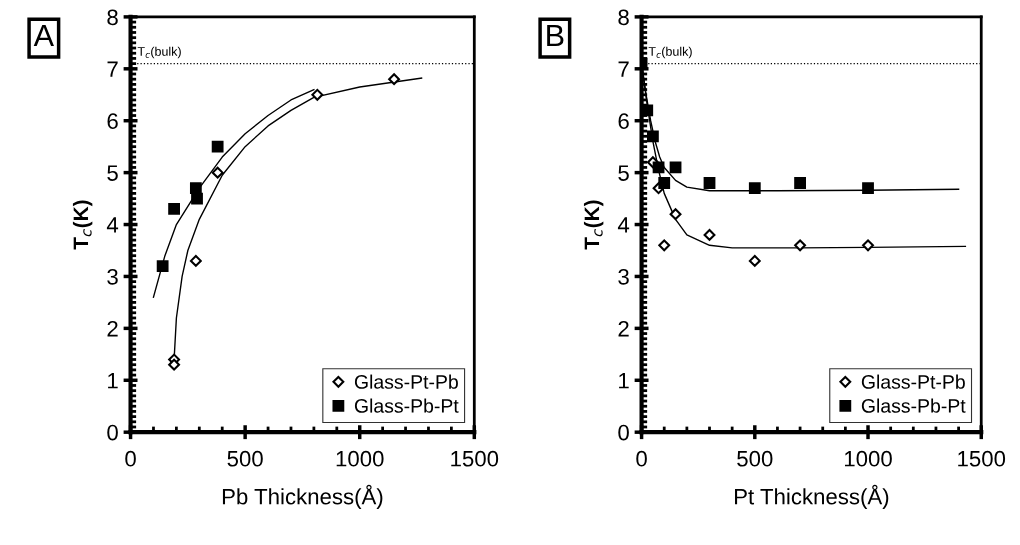  I want to click on text: B, so click(555, 36).